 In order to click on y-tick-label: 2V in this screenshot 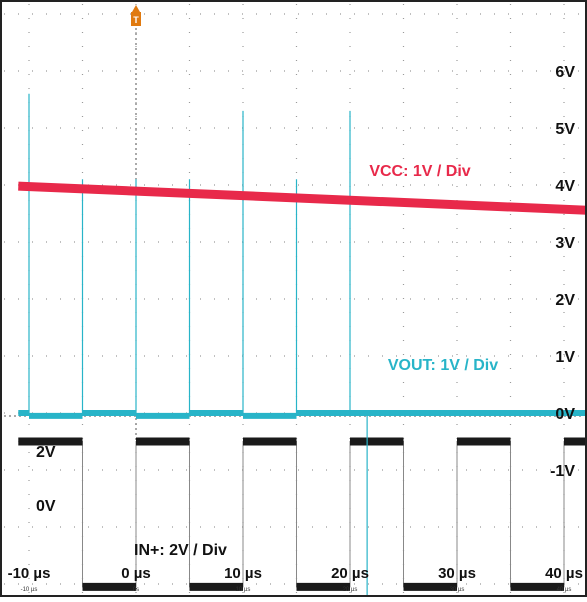, I will do `click(565, 300)`.